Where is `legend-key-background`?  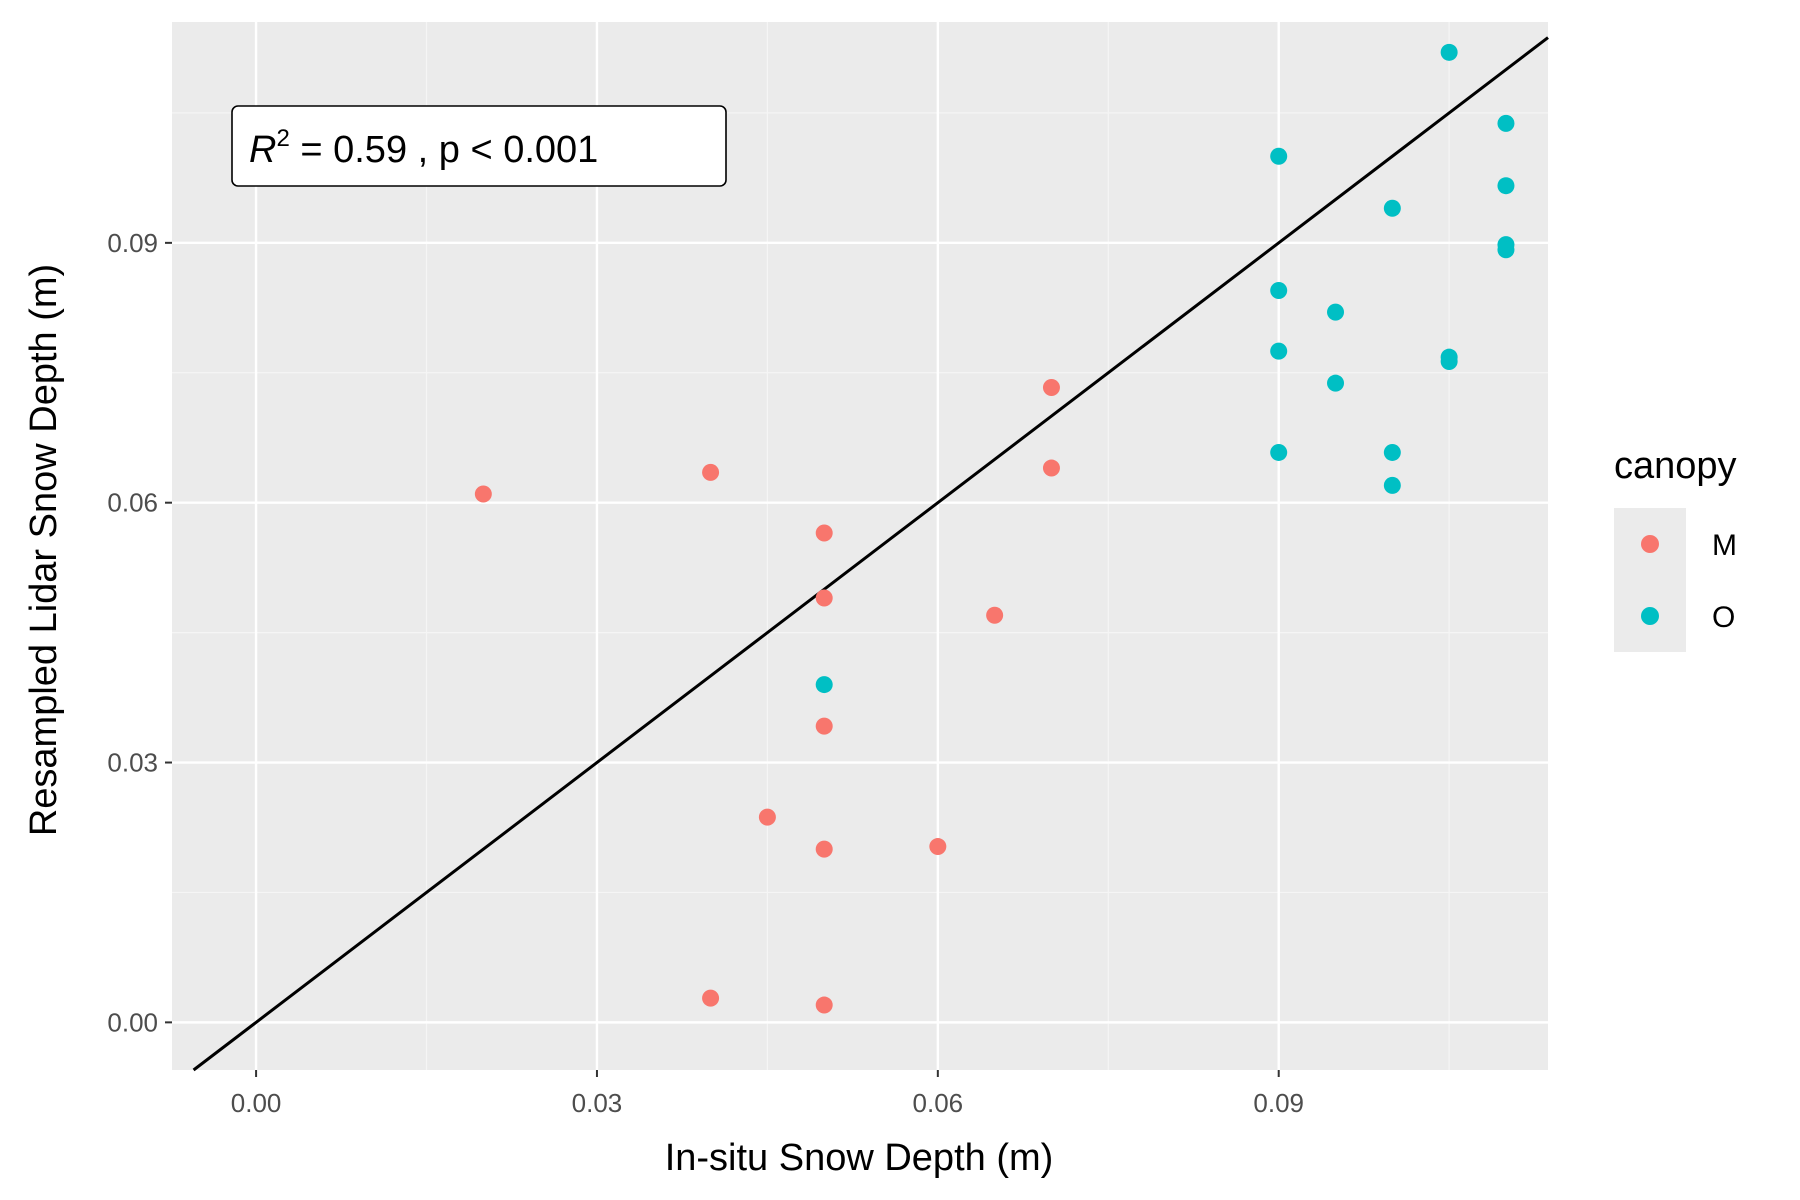 legend-key-background is located at coordinates (1650, 580).